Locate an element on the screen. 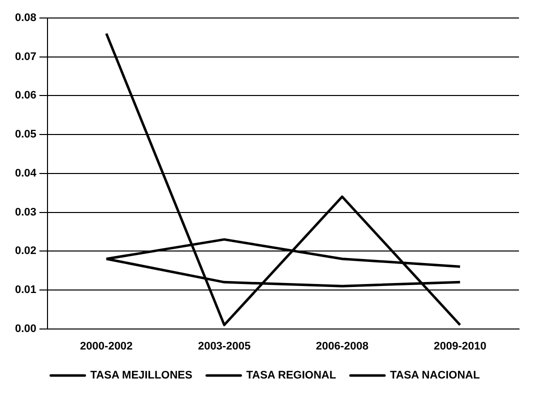 This screenshot has height=403, width=545. y-tick-label: 0.05 is located at coordinates (25, 134).